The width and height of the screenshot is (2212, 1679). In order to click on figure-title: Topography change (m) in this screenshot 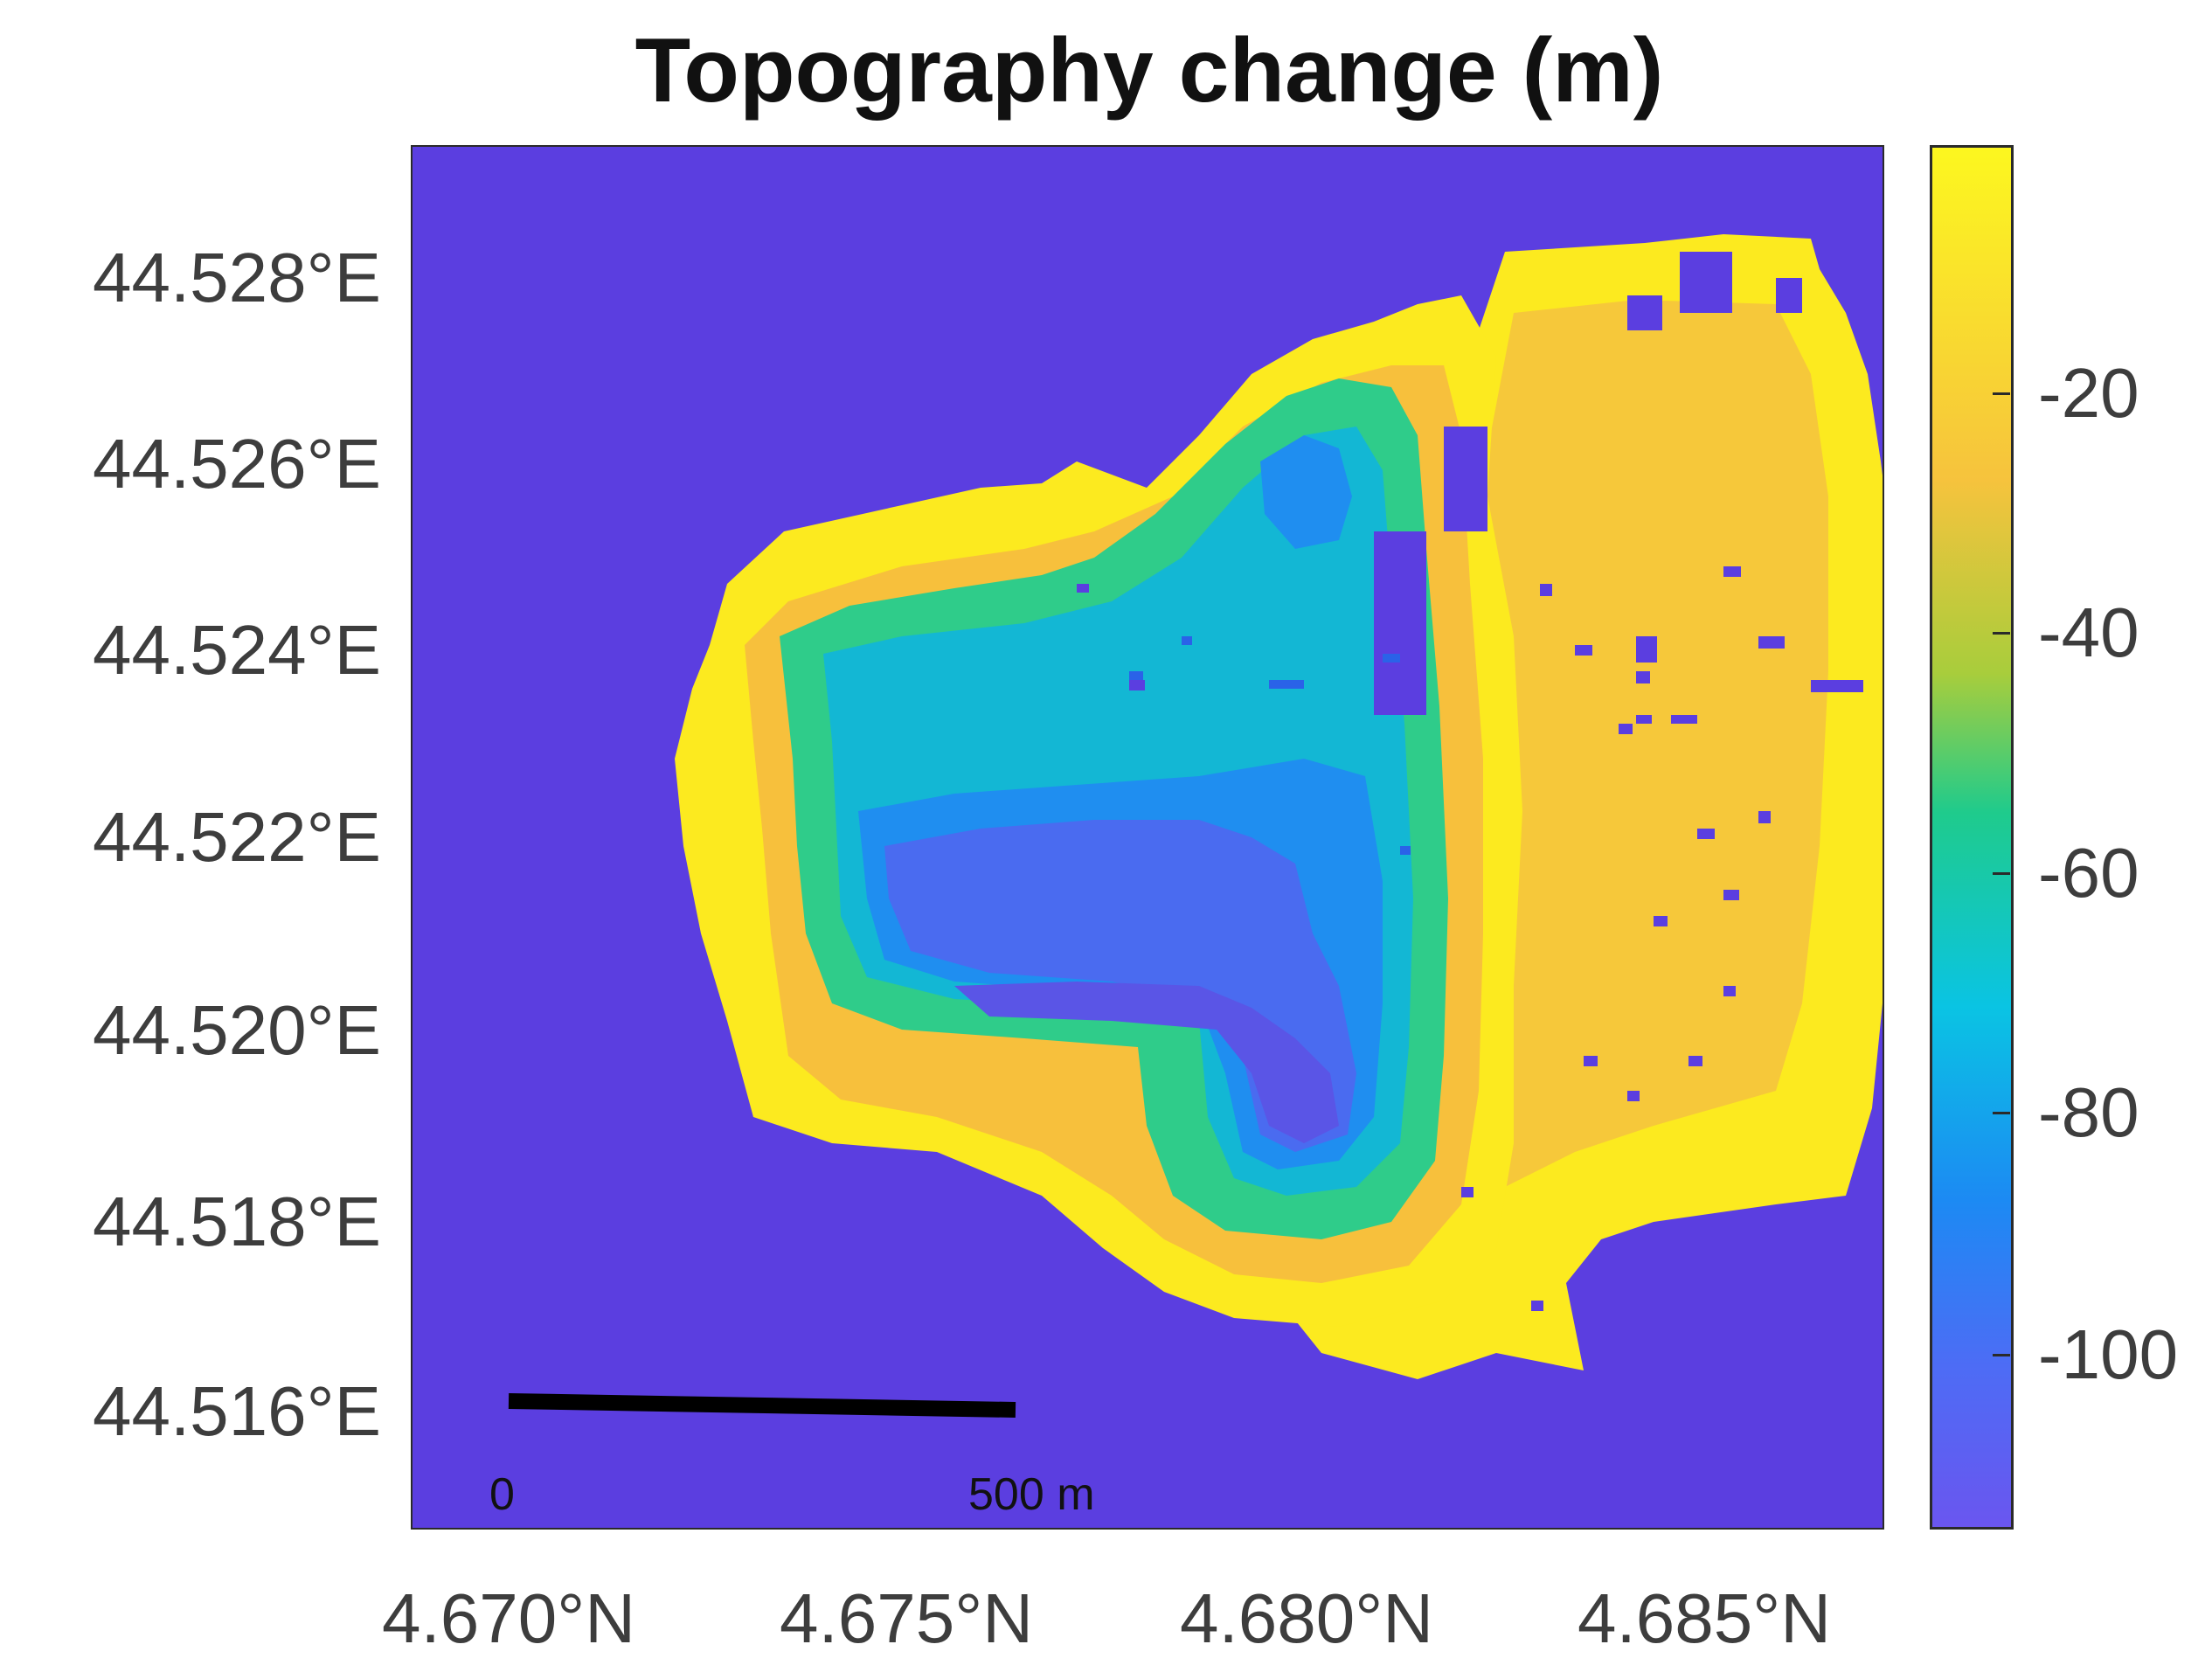, I will do `click(1149, 70)`.